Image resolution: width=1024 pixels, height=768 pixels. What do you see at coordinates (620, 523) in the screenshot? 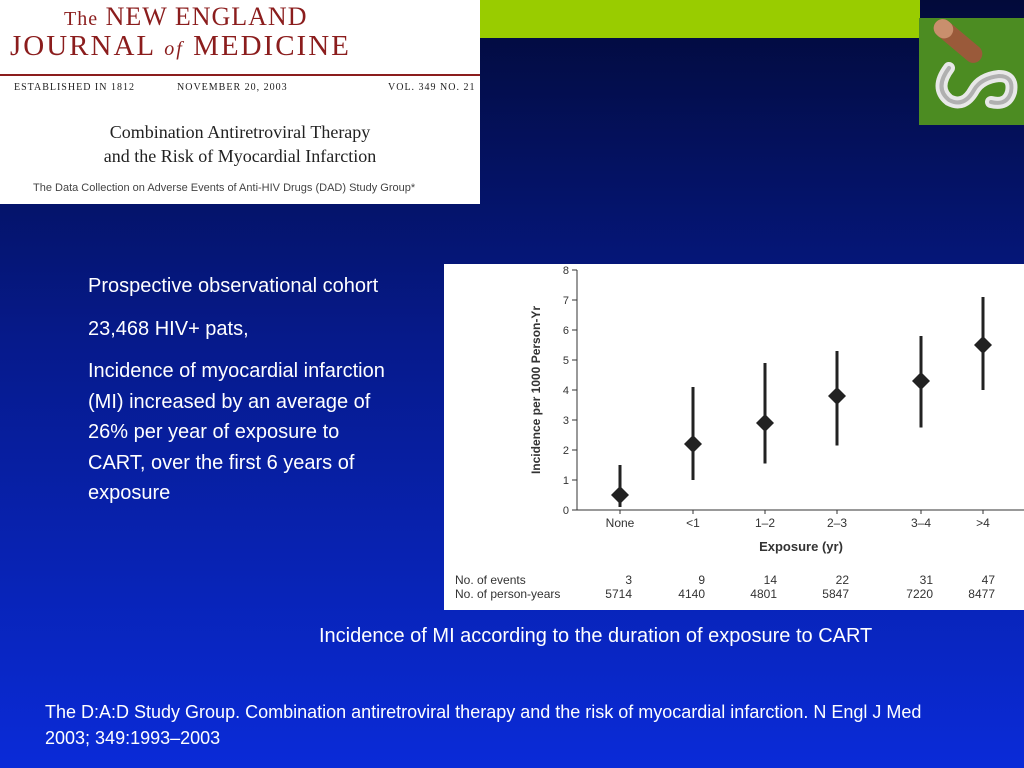
I see `x-tick-label: None` at bounding box center [620, 523].